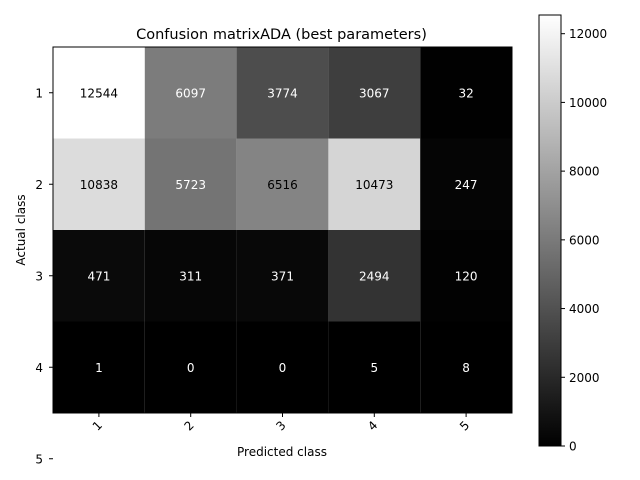 The height and width of the screenshot is (480, 640). I want to click on y-tick-label: 3, so click(39, 276).